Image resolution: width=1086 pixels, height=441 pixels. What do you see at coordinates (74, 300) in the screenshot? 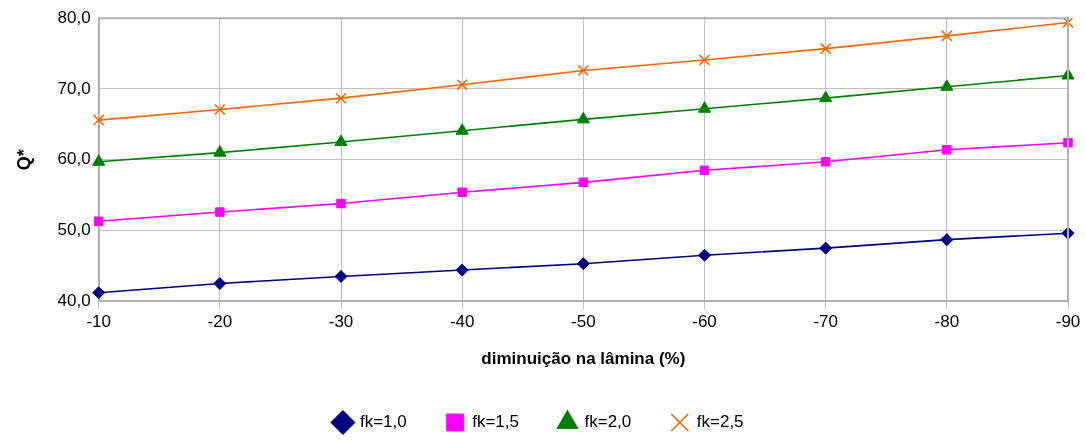
I see `y-tick-label: 40,0` at bounding box center [74, 300].